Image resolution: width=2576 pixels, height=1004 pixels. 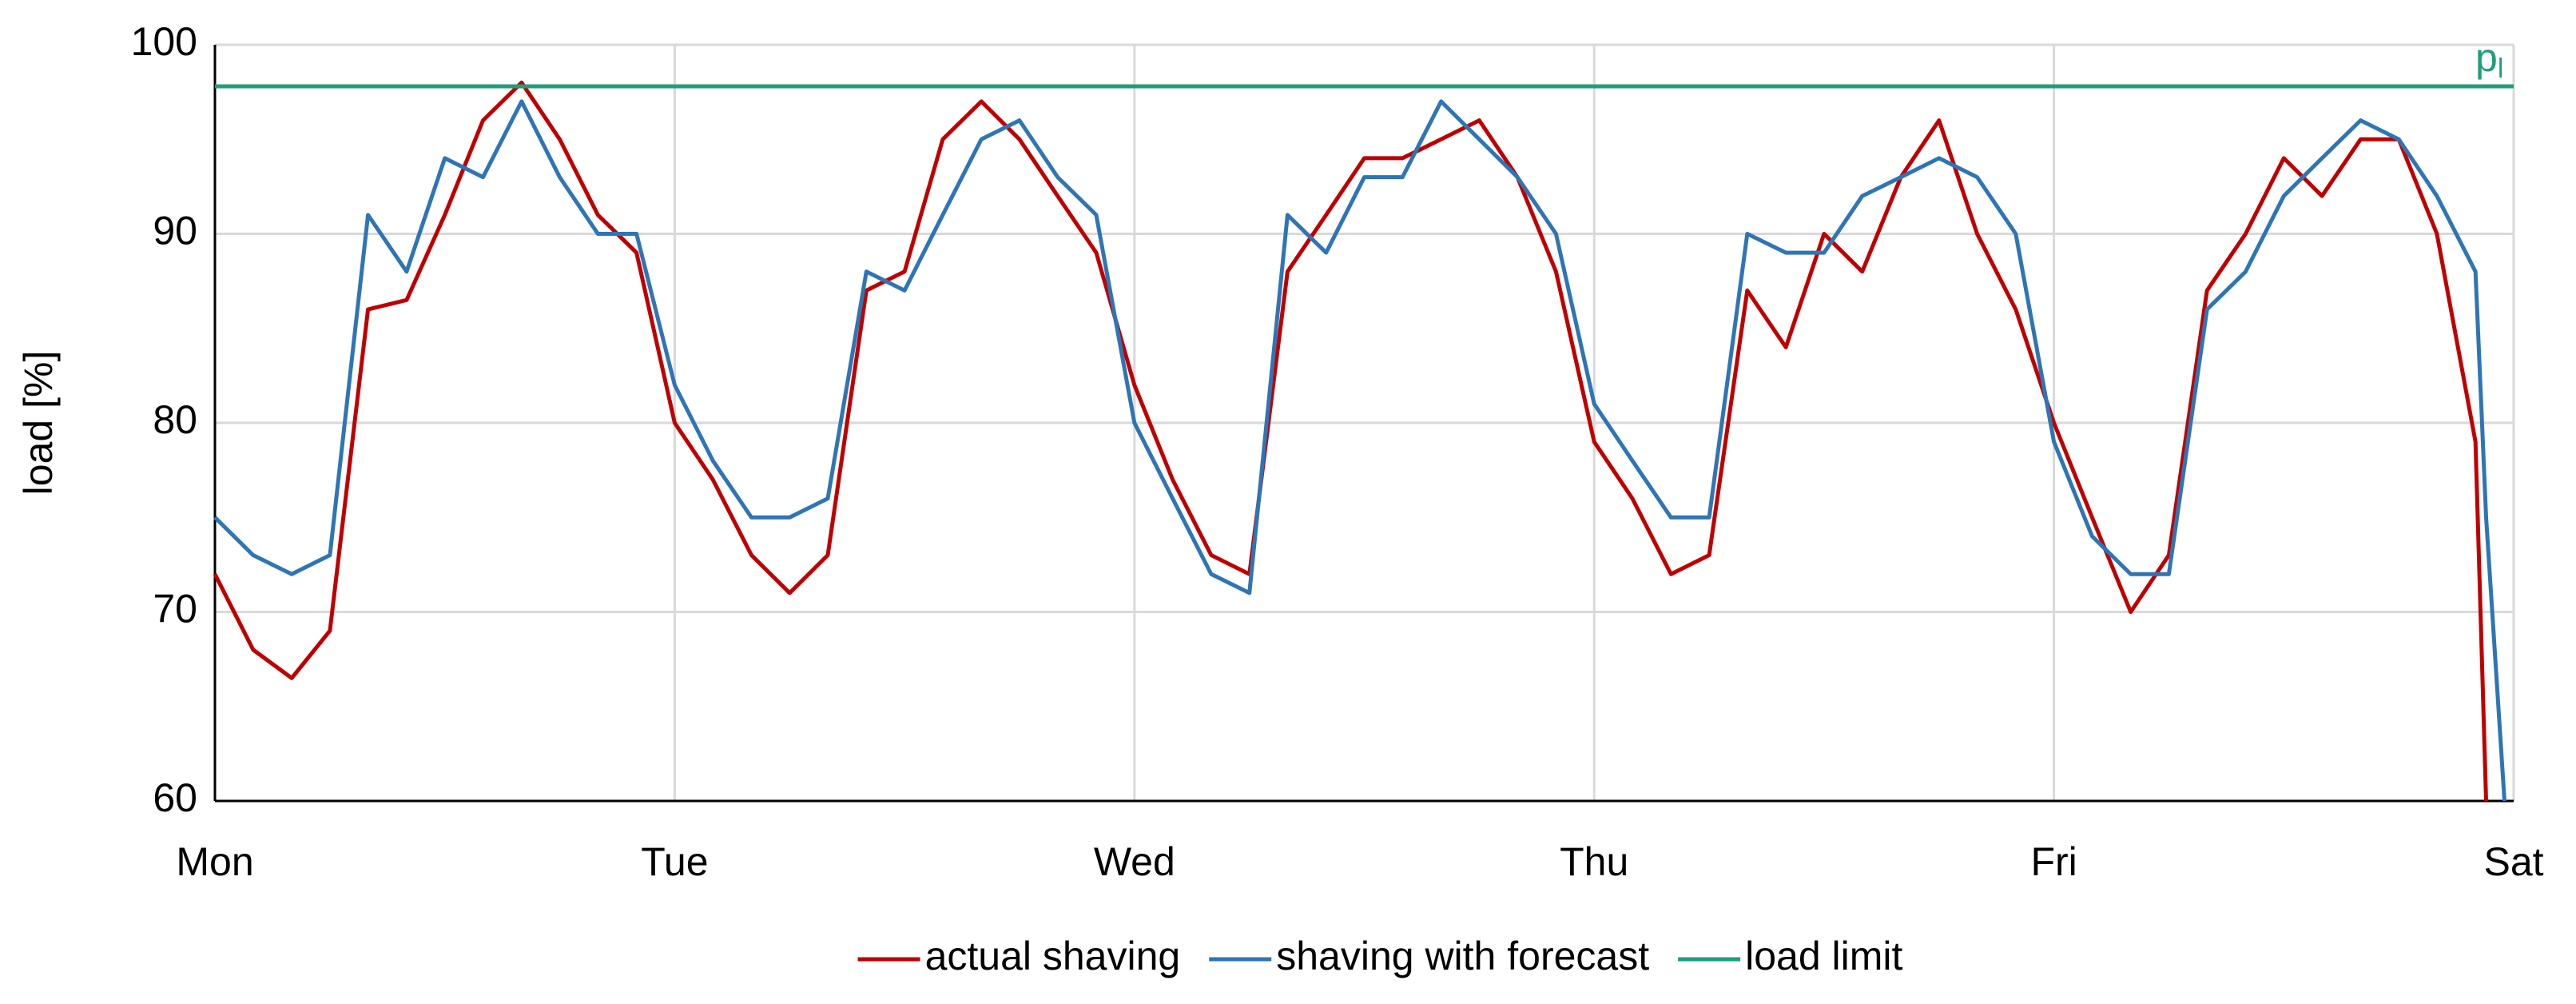 I want to click on x-tick-label: Mon, so click(x=214, y=861).